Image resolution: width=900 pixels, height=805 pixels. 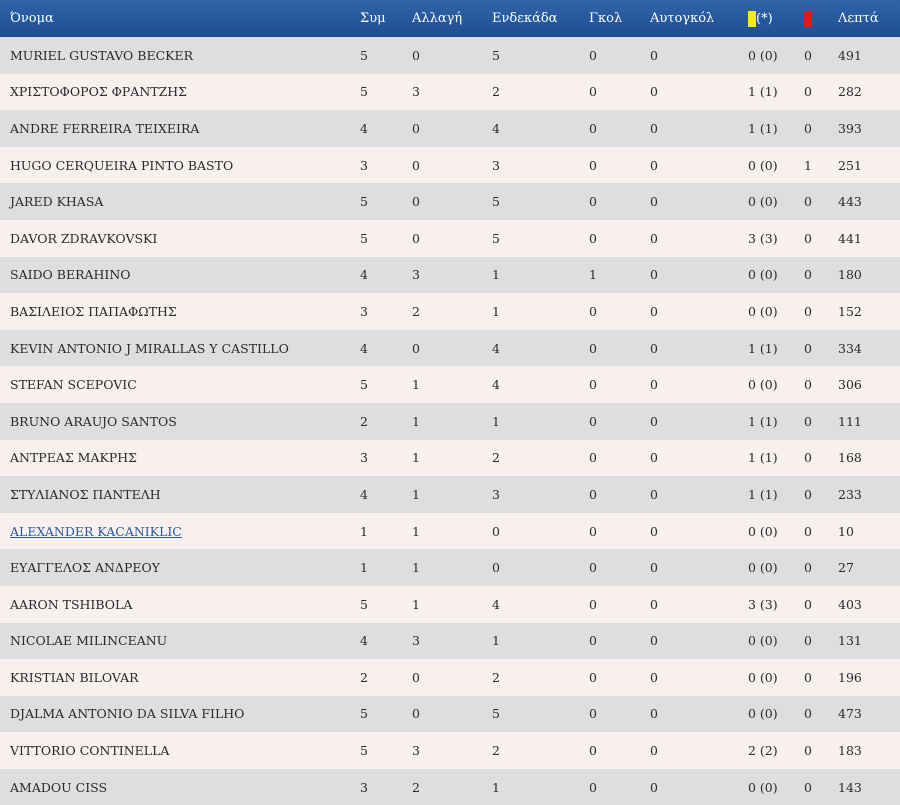 What do you see at coordinates (437, 18) in the screenshot?
I see `header-sub: Αλλαγή` at bounding box center [437, 18].